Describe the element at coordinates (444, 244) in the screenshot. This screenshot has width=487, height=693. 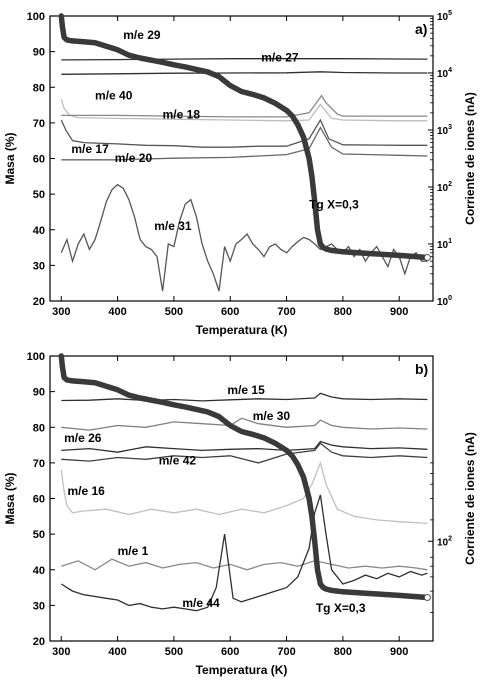
I see `right-tick-label: 10¹` at that location.